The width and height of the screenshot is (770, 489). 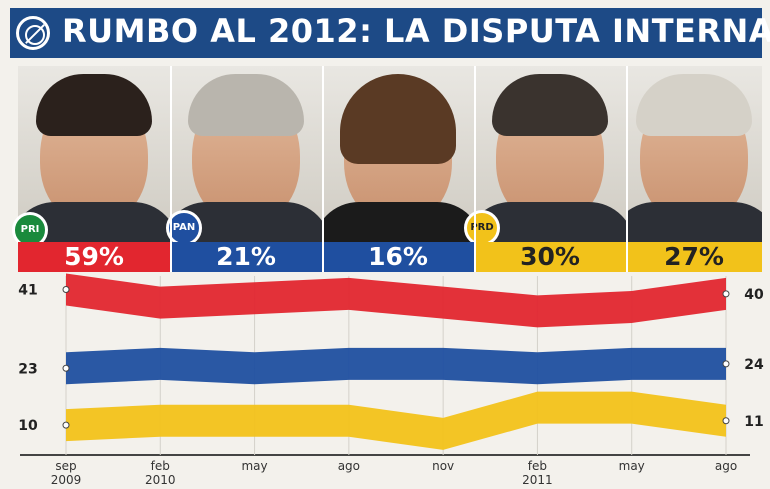 What do you see at coordinates (550, 257) in the screenshot?
I see `percent-bar-4: 30%` at bounding box center [550, 257].